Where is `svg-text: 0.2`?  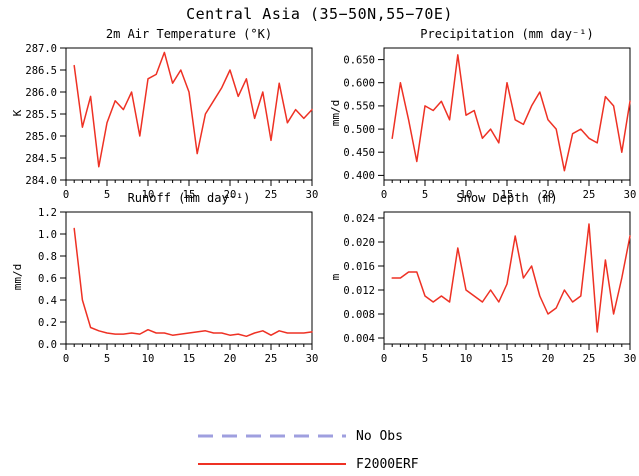
svg-text: 0.2 is located at coordinates (47, 323).